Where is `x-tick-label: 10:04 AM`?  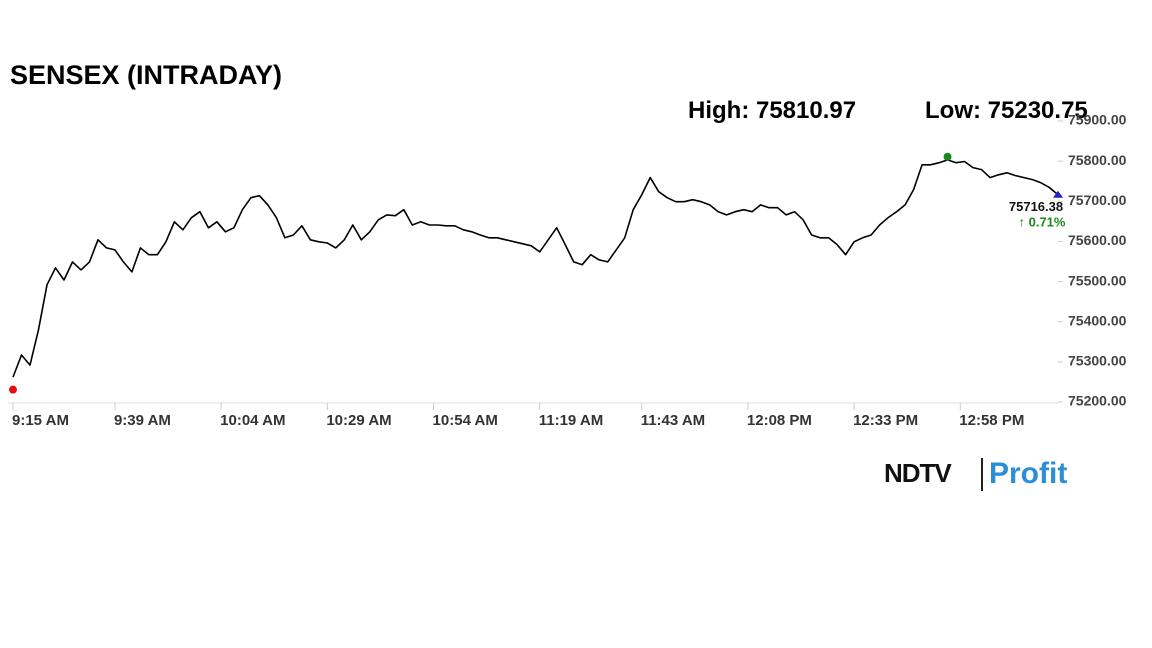 x-tick-label: 10:04 AM is located at coordinates (252, 420).